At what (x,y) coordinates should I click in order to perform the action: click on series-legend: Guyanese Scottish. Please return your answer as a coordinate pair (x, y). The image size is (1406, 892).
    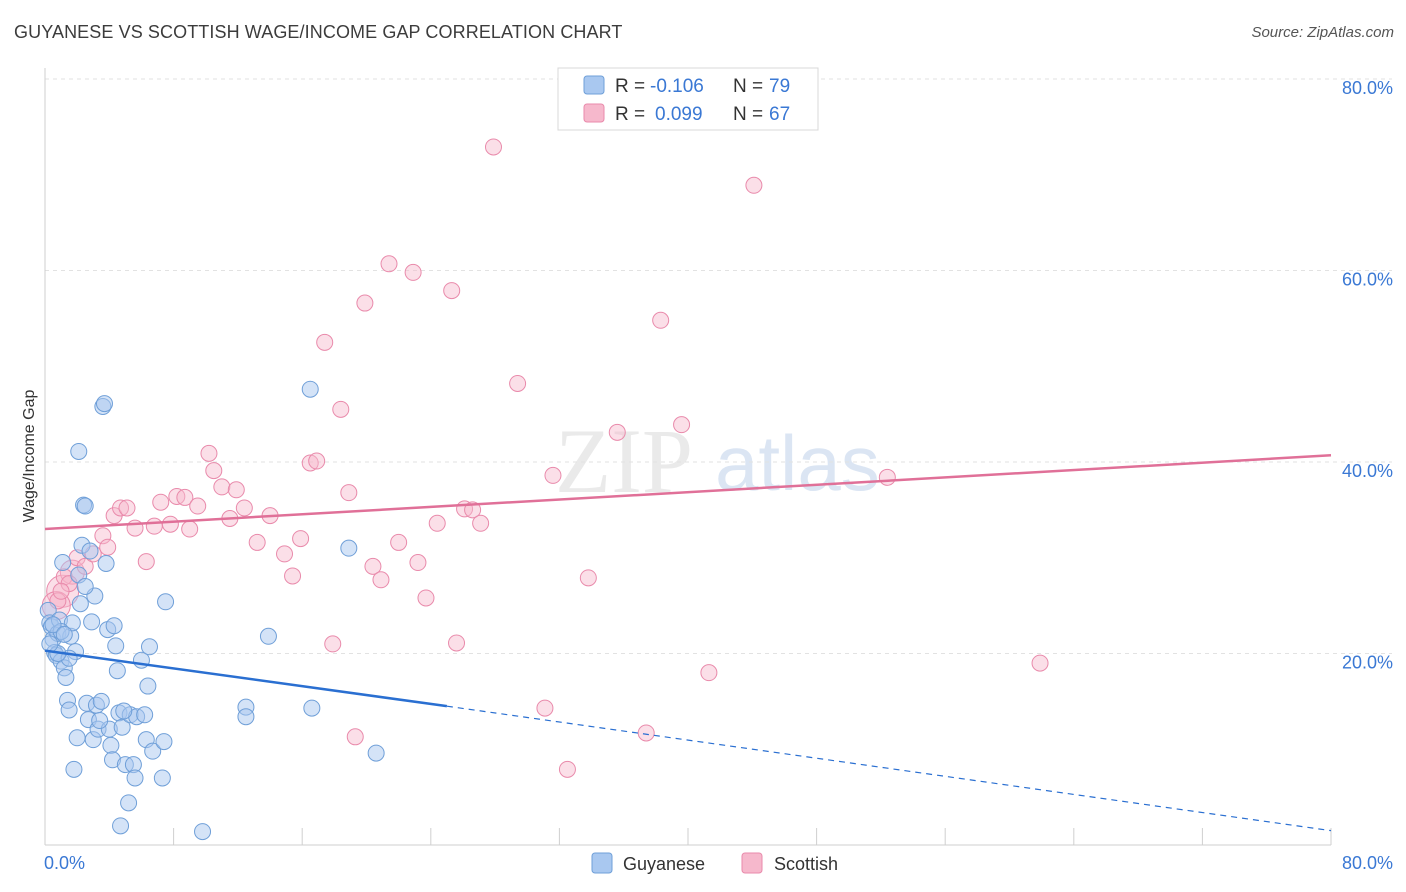
    Looking at the image, I should click on (714, 863).